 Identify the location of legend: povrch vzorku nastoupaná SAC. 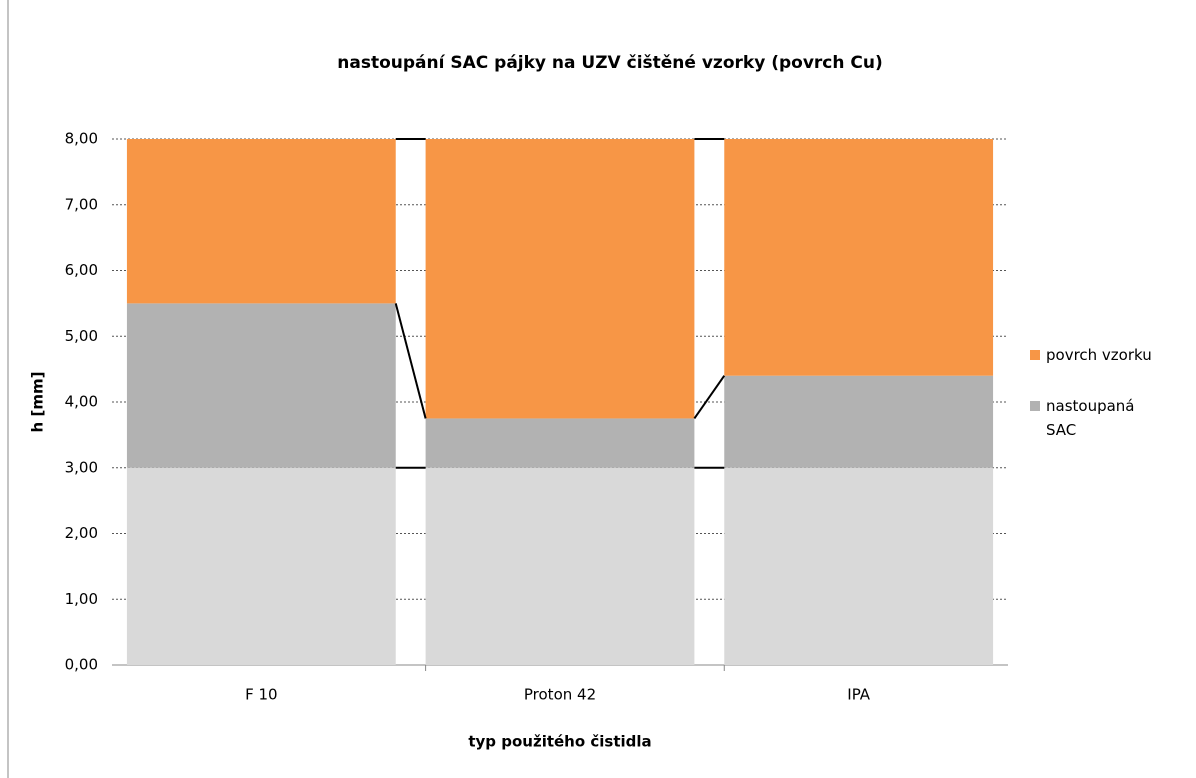
(1110, 409).